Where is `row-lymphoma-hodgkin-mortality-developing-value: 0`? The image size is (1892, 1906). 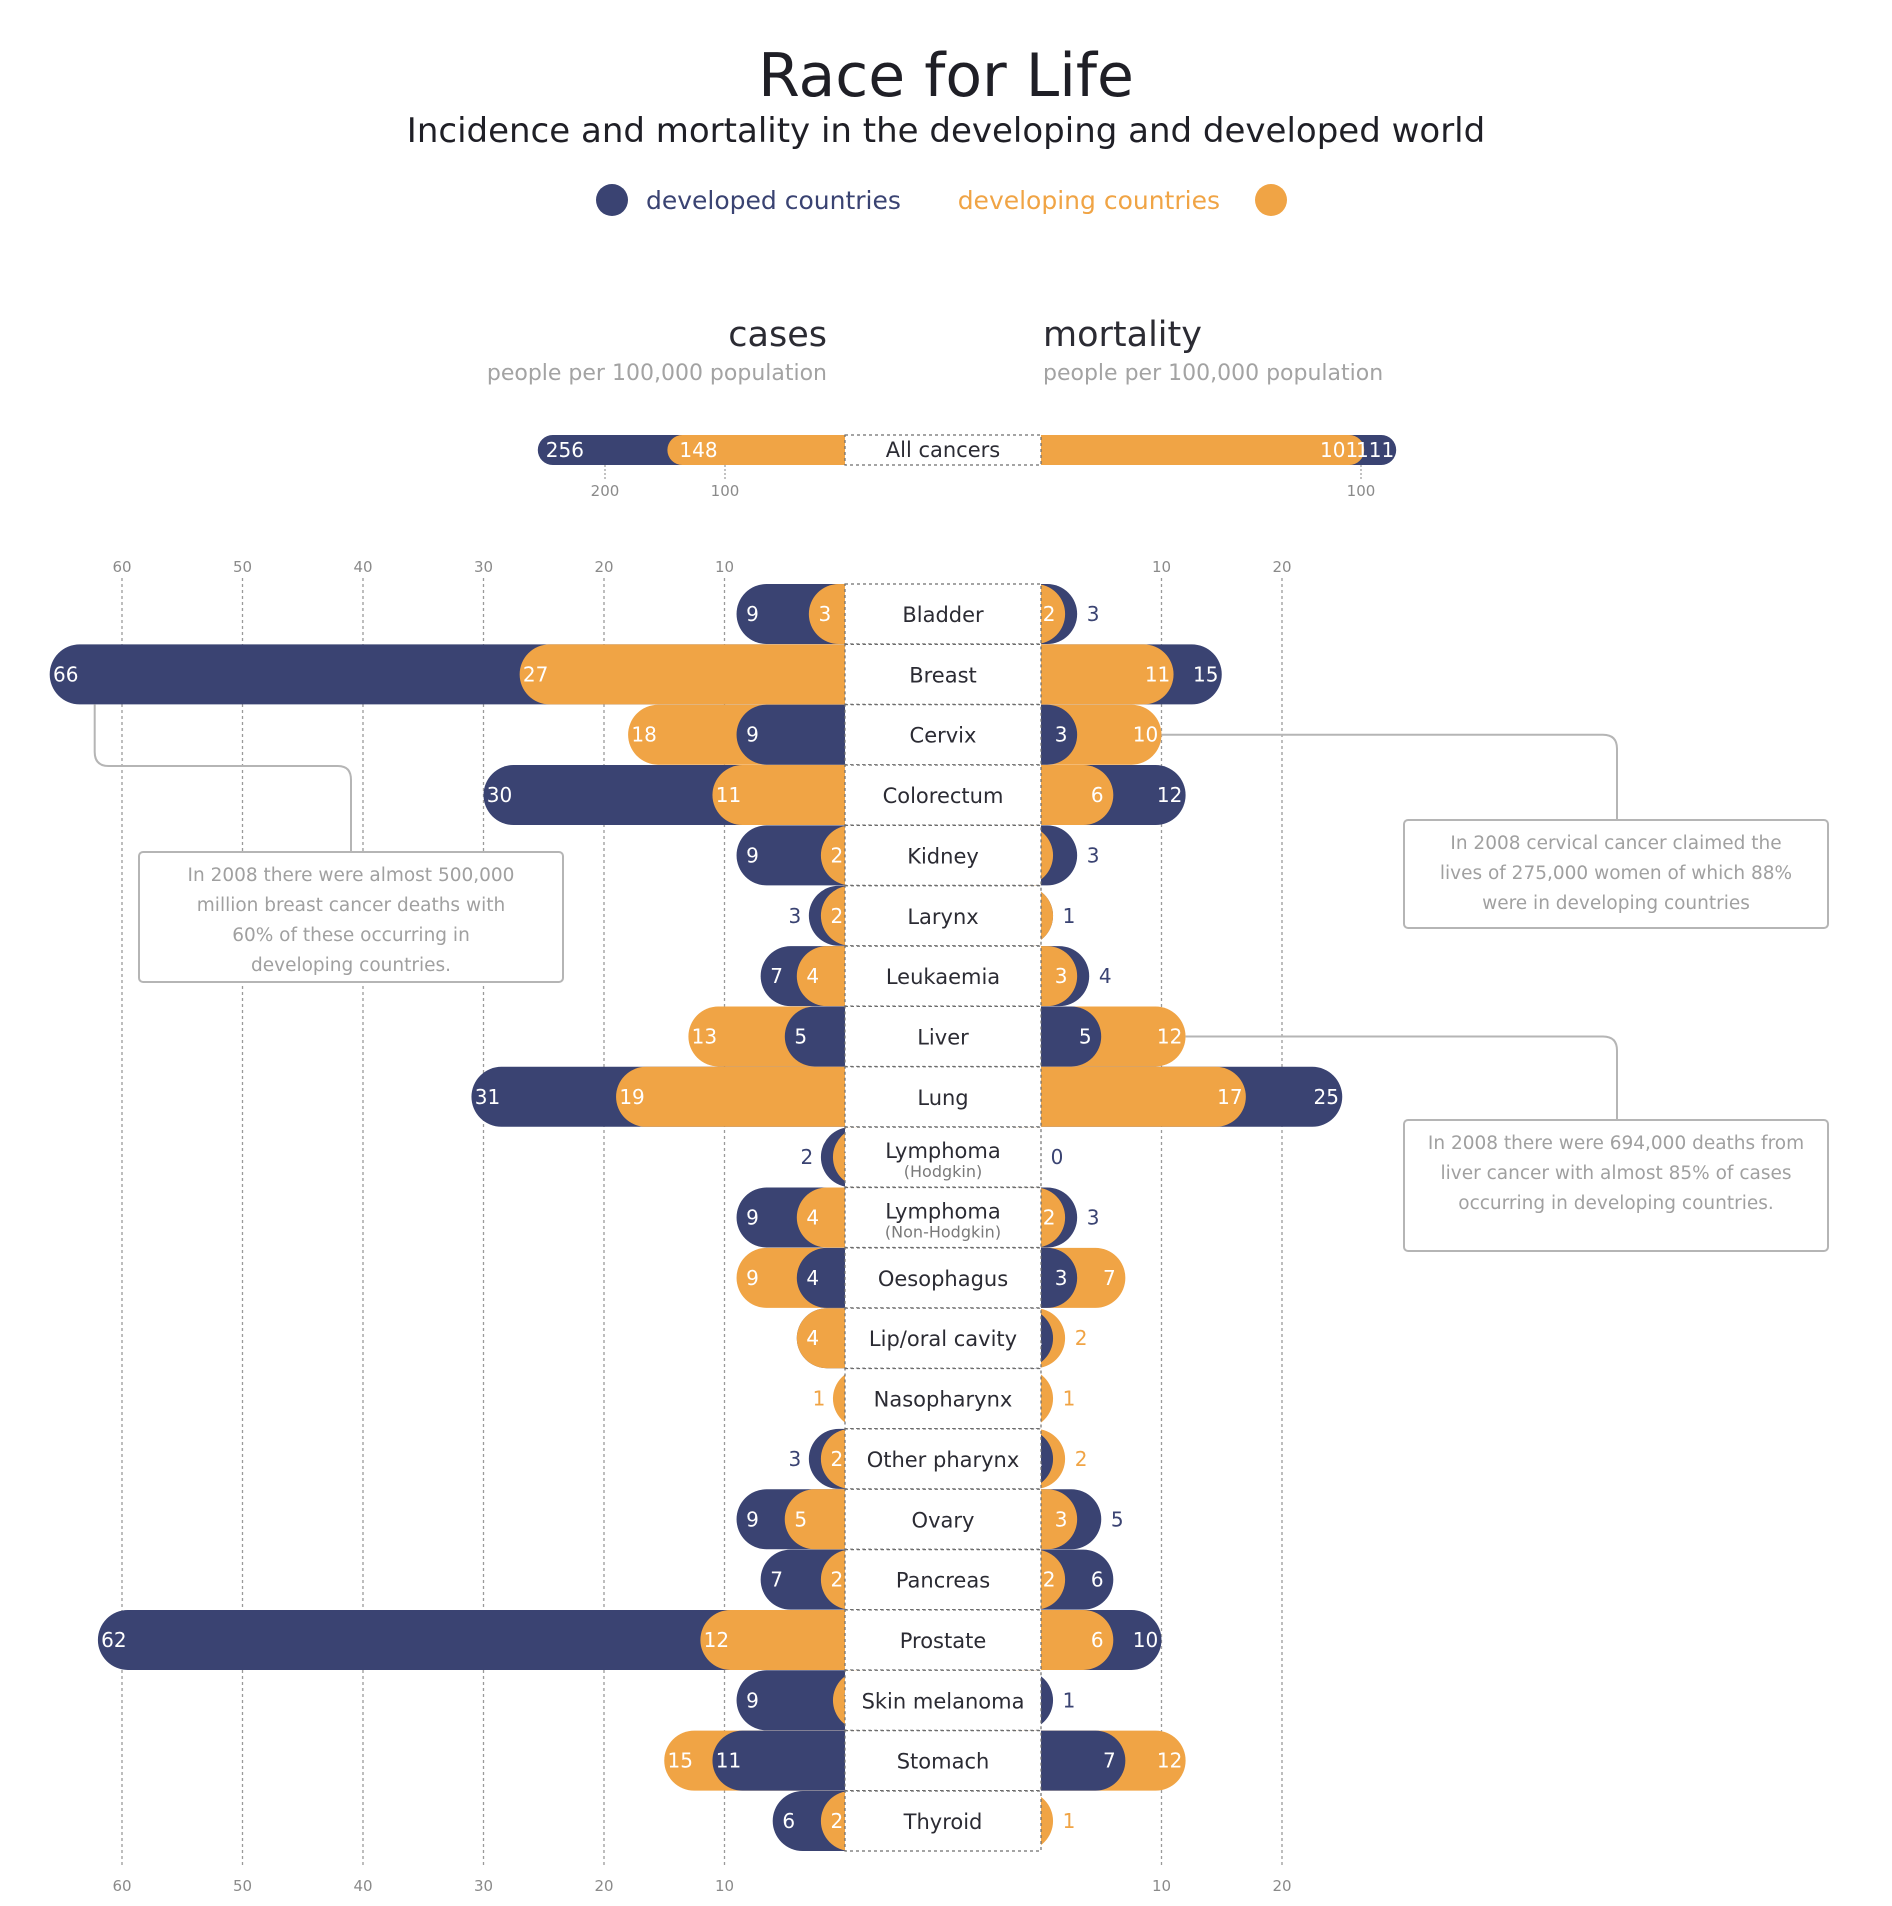 row-lymphoma-hodgkin-mortality-developing-value: 0 is located at coordinates (1025, 1157).